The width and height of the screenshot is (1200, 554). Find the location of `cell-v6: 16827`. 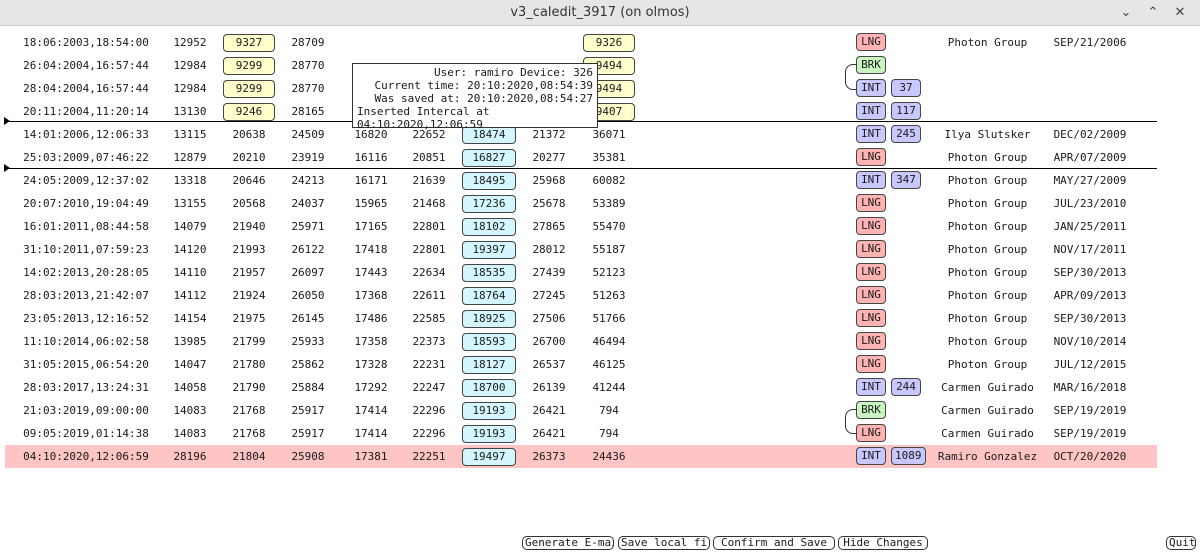

cell-v6: 16827 is located at coordinates (489, 157).